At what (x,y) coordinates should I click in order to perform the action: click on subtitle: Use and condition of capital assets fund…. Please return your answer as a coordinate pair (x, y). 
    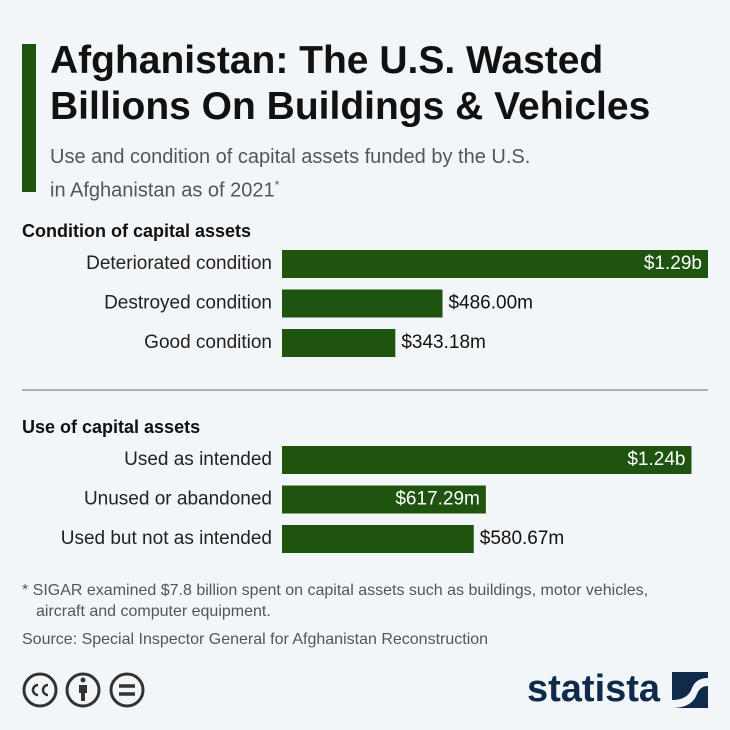
    Looking at the image, I should click on (300, 174).